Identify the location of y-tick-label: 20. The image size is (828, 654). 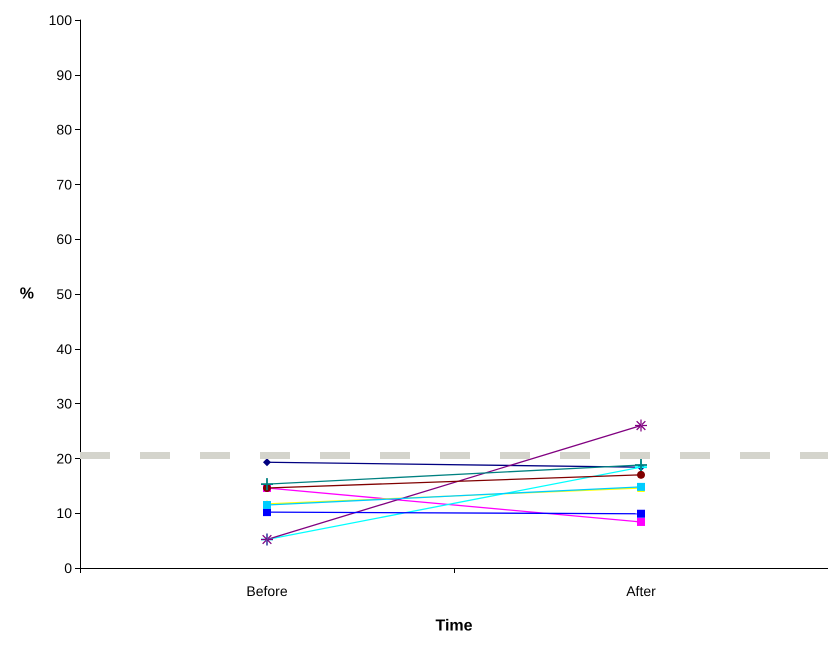
(64, 458).